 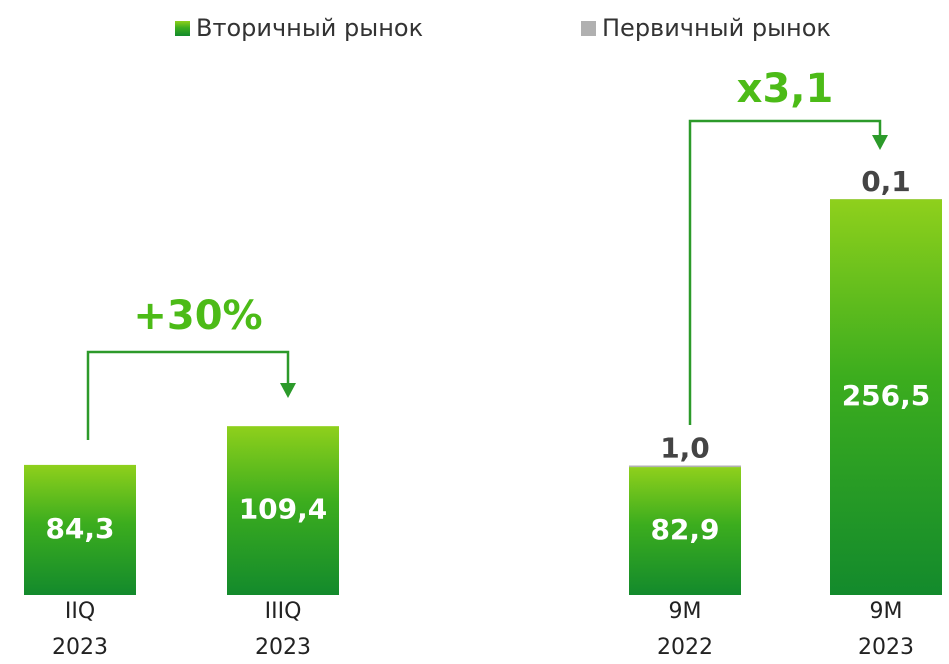 I want to click on value-label: 84,3, so click(x=79, y=528).